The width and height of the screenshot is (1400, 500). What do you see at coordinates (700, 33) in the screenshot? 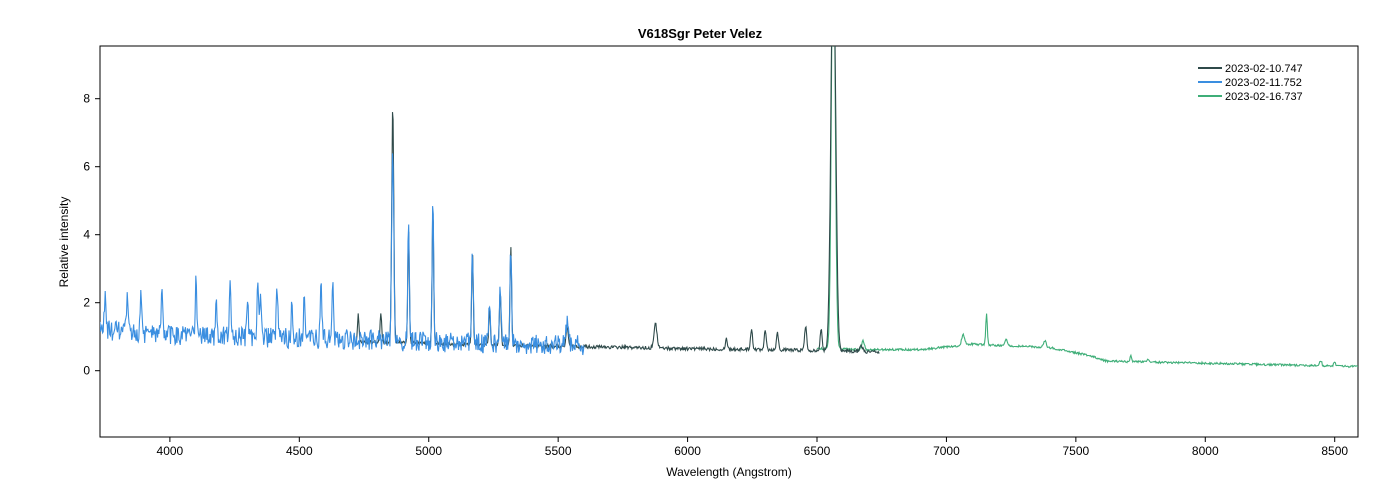
I see `chart-title: V618Sgr Peter Velez` at bounding box center [700, 33].